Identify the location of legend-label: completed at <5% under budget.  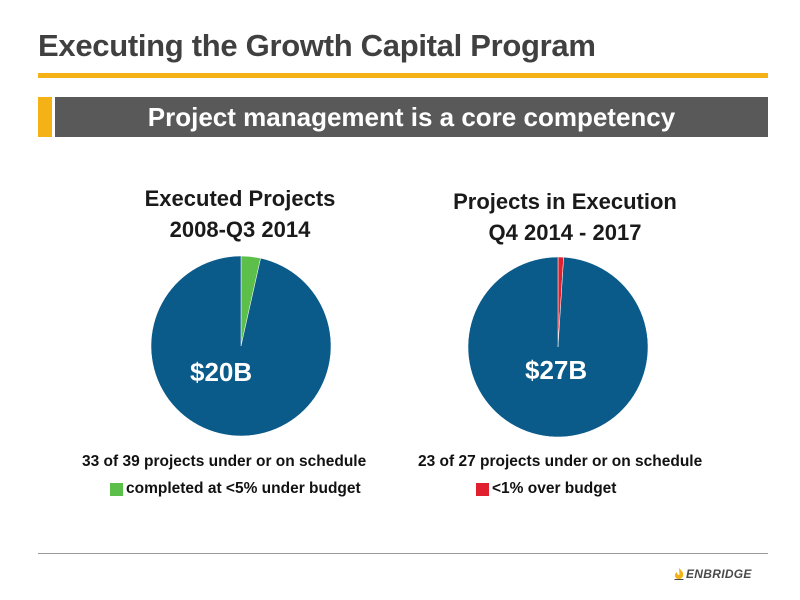
(243, 488).